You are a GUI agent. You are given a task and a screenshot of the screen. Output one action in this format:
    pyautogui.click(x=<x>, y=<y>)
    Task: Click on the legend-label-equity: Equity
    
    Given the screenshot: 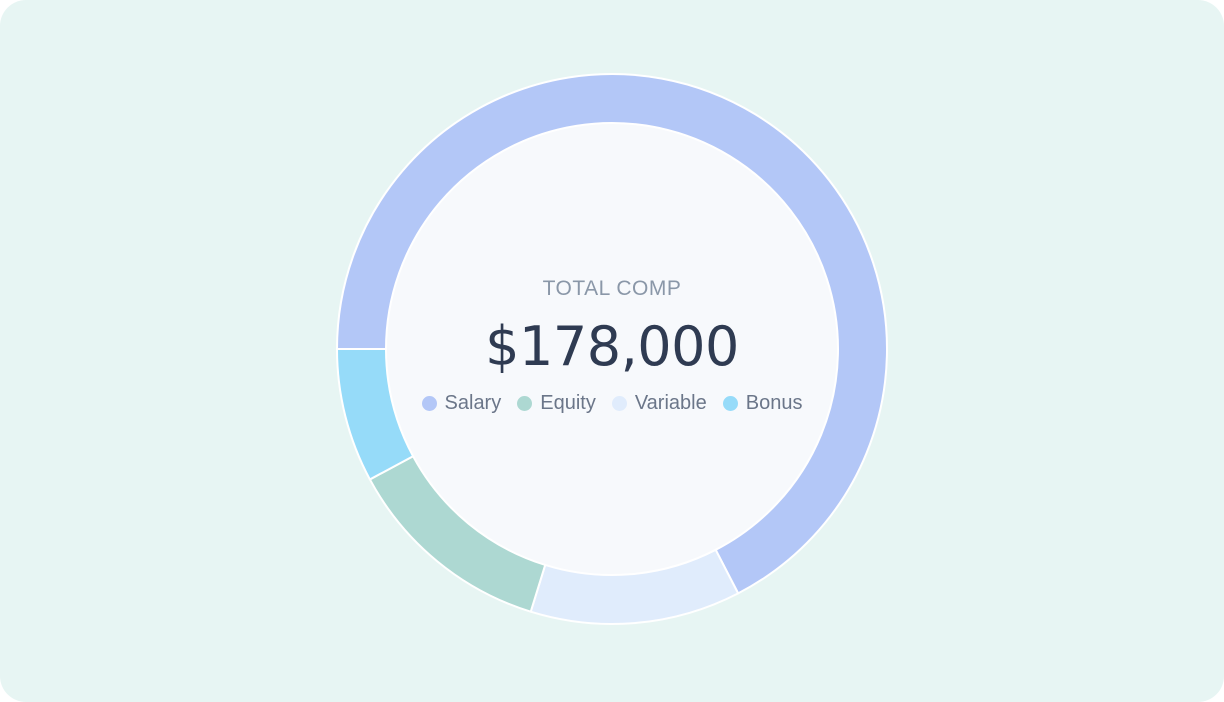 What is the action you would take?
    pyautogui.click(x=568, y=403)
    